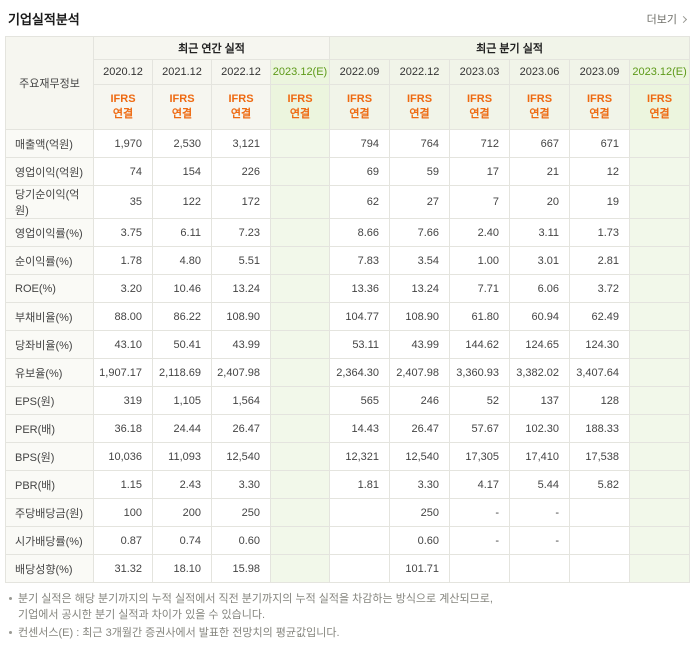 This screenshot has width=694, height=648. Describe the element at coordinates (420, 372) in the screenshot. I see `value-cell: 2,407.98` at that location.